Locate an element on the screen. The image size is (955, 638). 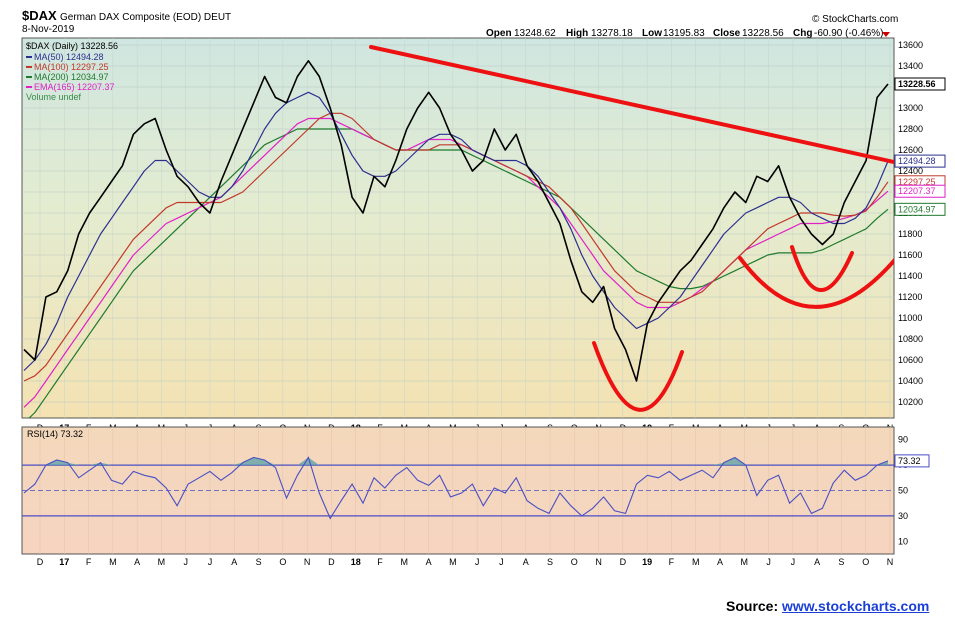
rsi-x-tick-label: 19 is located at coordinates (647, 562).